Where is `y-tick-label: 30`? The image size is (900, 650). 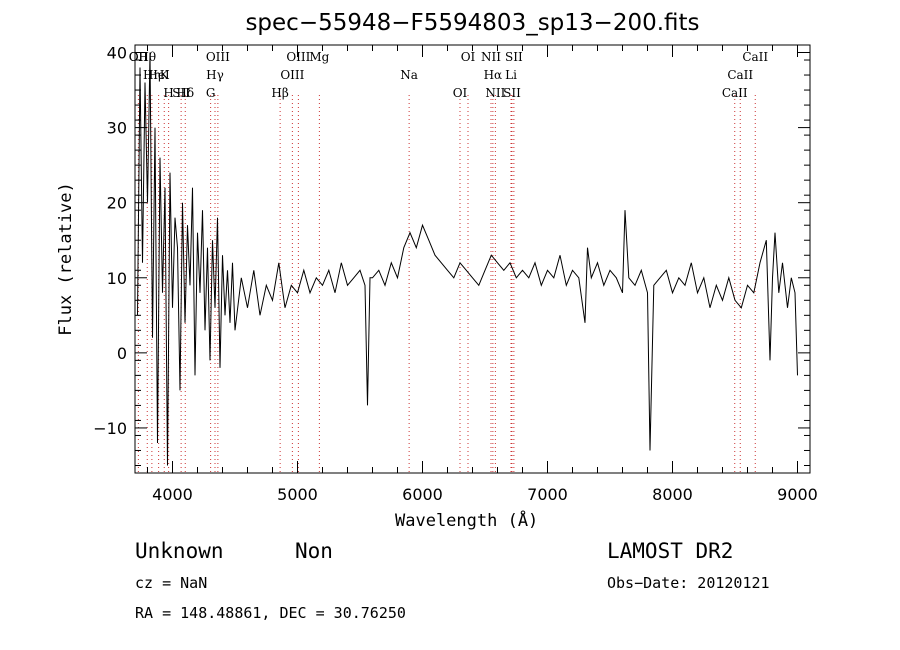
y-tick-label: 30 is located at coordinates (117, 128).